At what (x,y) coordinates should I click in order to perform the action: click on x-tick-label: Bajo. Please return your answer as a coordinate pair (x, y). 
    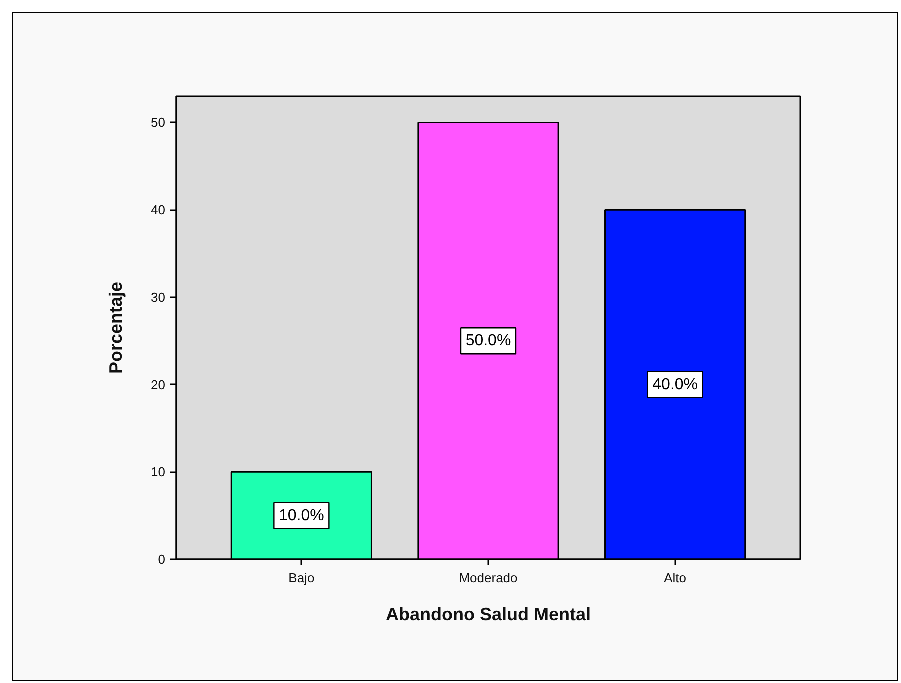
    Looking at the image, I should click on (301, 578).